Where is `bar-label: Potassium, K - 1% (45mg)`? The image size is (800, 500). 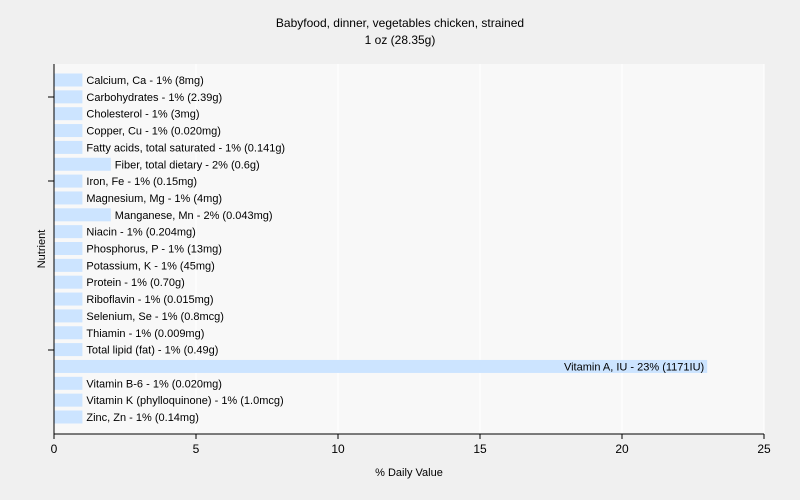
bar-label: Potassium, K - 1% (45mg) is located at coordinates (150, 266).